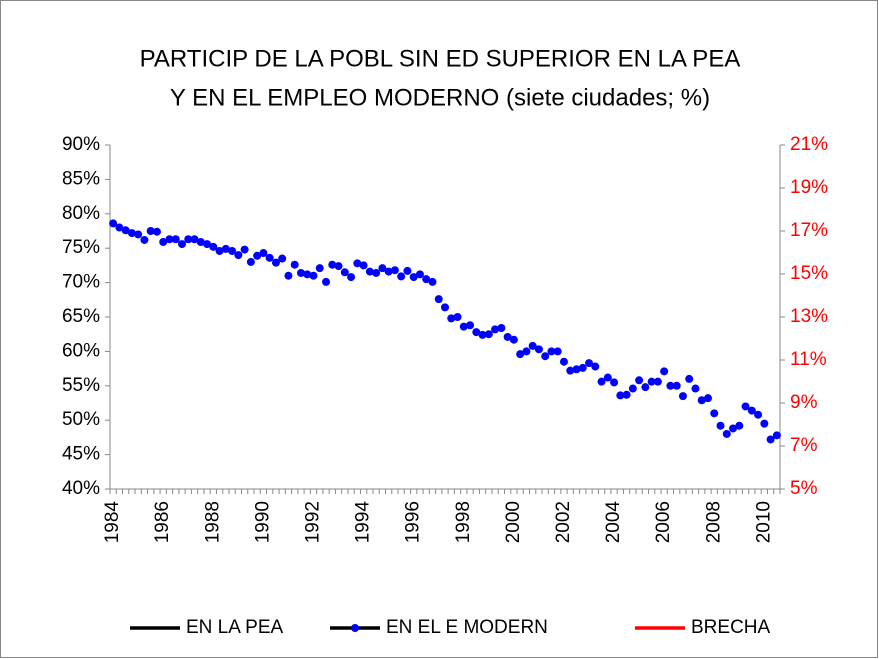 The height and width of the screenshot is (659, 879). What do you see at coordinates (763, 522) in the screenshot?
I see `x-tick-label: 2010` at bounding box center [763, 522].